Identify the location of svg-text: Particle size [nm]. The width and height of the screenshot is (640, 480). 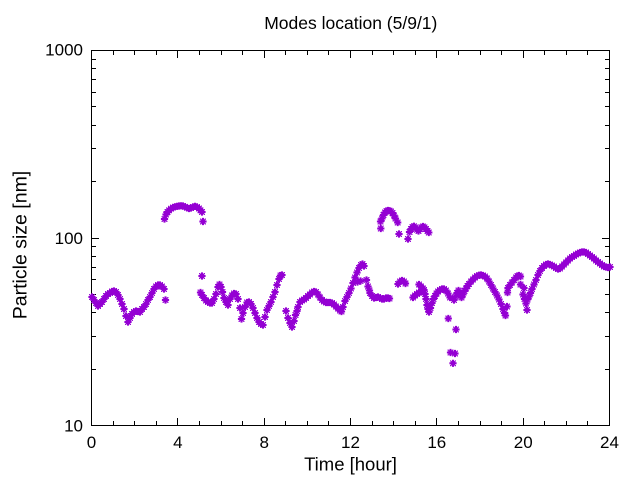
(21, 245).